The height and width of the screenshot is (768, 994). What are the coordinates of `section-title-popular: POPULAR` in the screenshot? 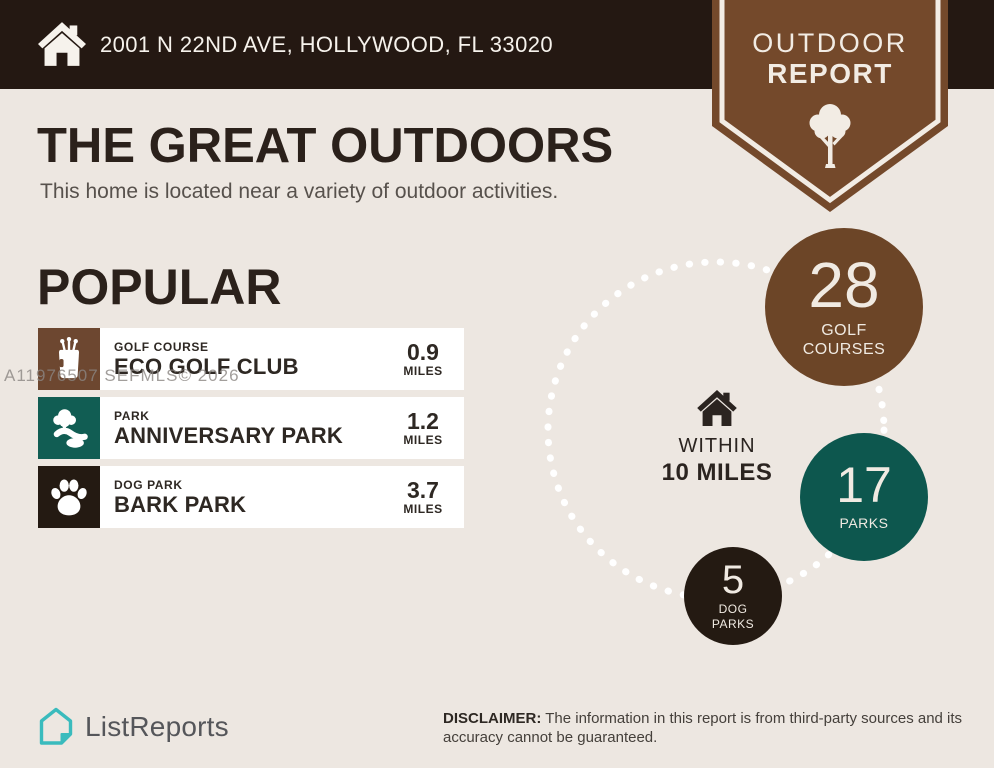 It's located at (159, 287).